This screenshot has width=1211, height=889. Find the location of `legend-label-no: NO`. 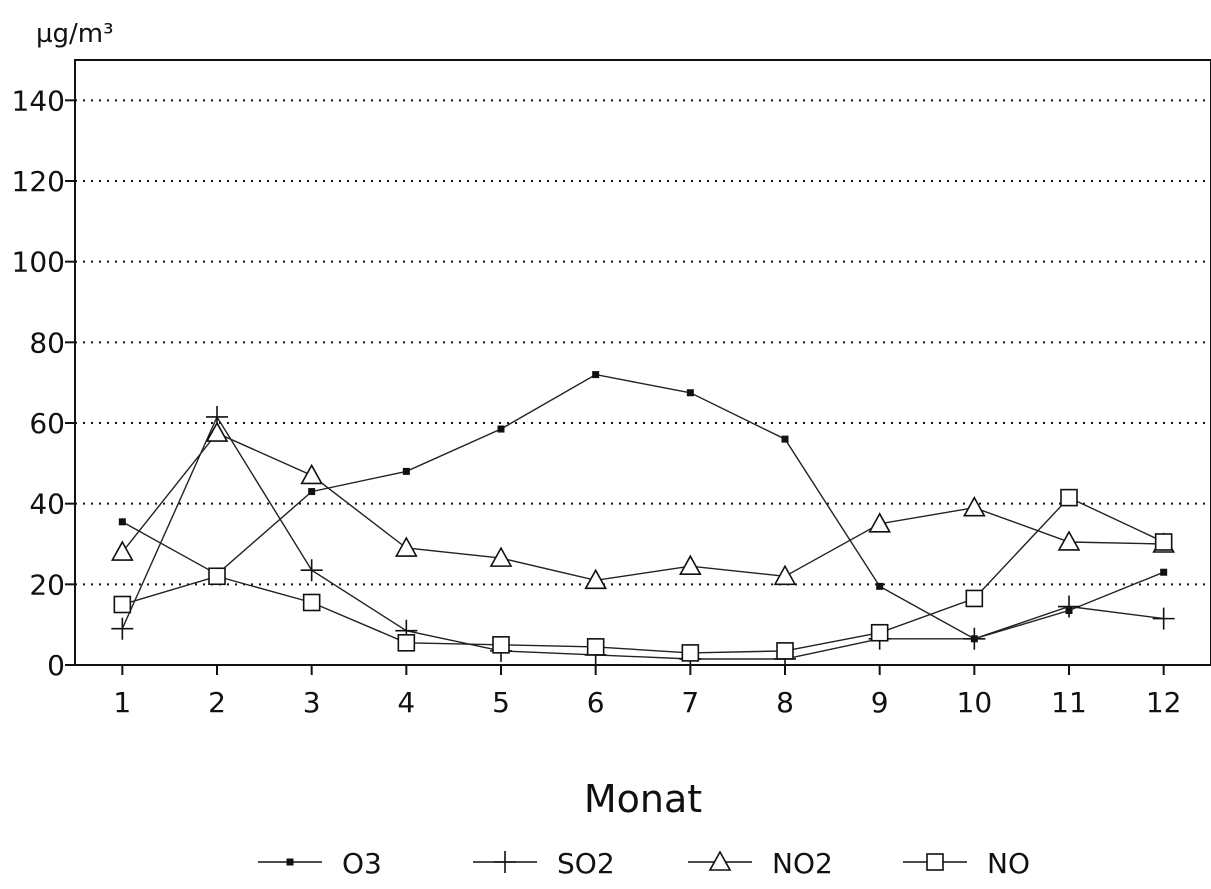

legend-label-no: NO is located at coordinates (1008, 863).